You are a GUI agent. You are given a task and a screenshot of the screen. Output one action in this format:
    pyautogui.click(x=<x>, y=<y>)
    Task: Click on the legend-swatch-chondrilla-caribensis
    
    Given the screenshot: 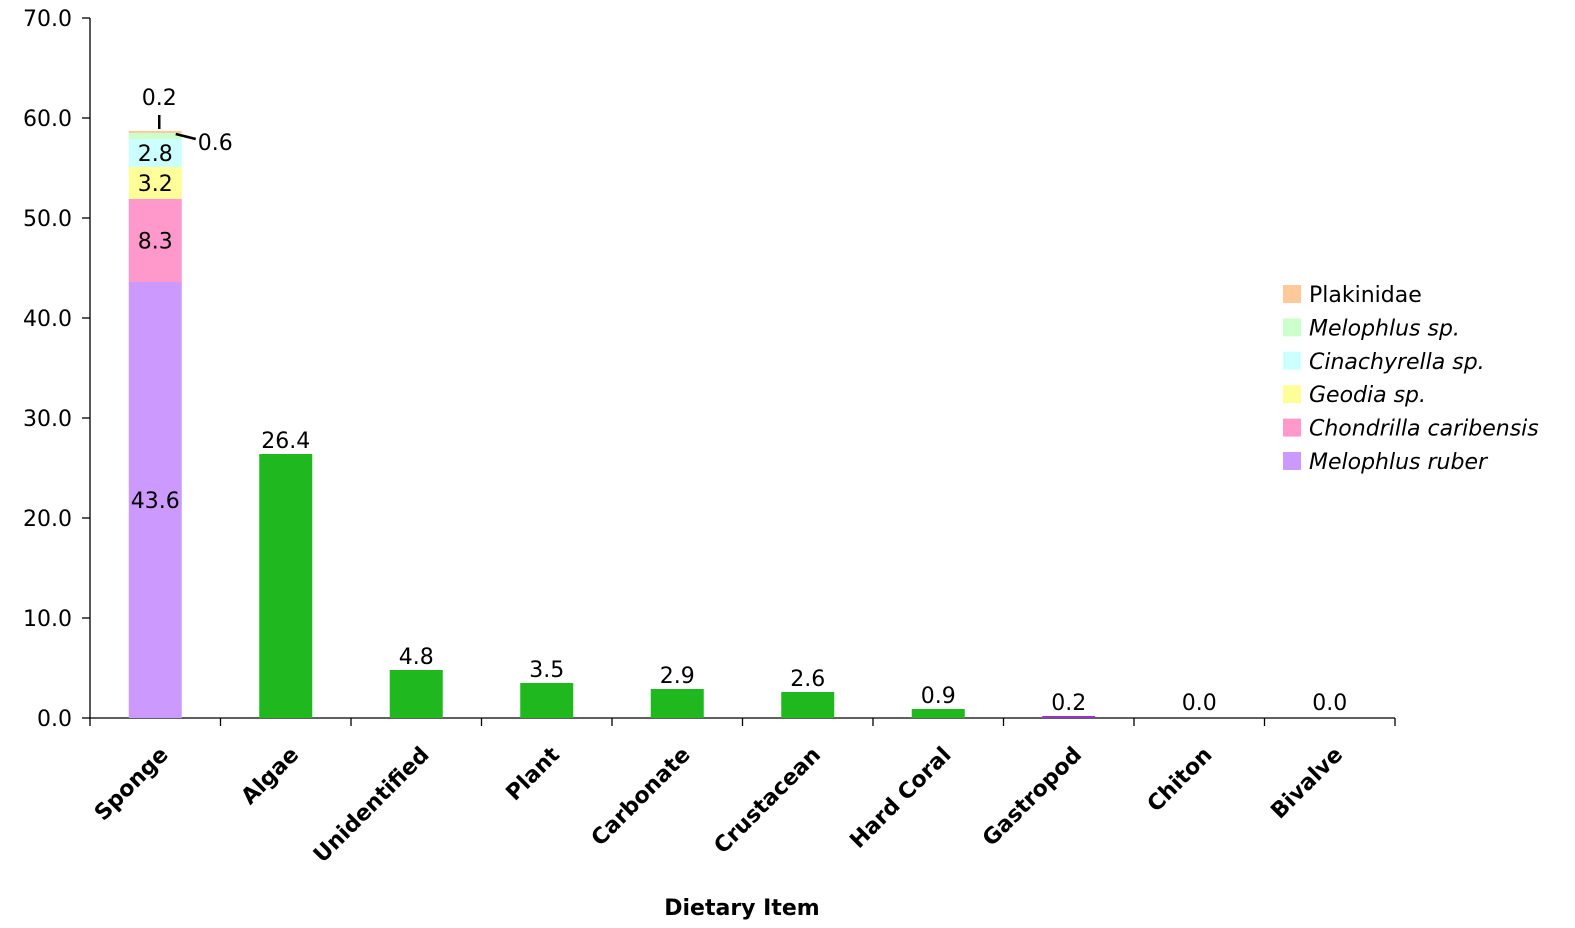 What is the action you would take?
    pyautogui.click(x=1292, y=427)
    